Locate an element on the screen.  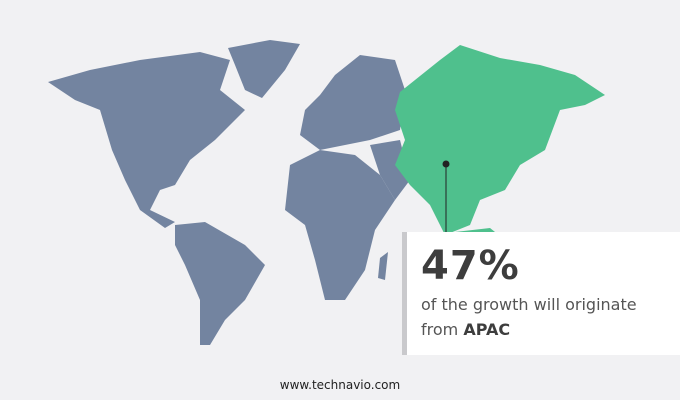
callout-prefix: from is located at coordinates (440, 329).